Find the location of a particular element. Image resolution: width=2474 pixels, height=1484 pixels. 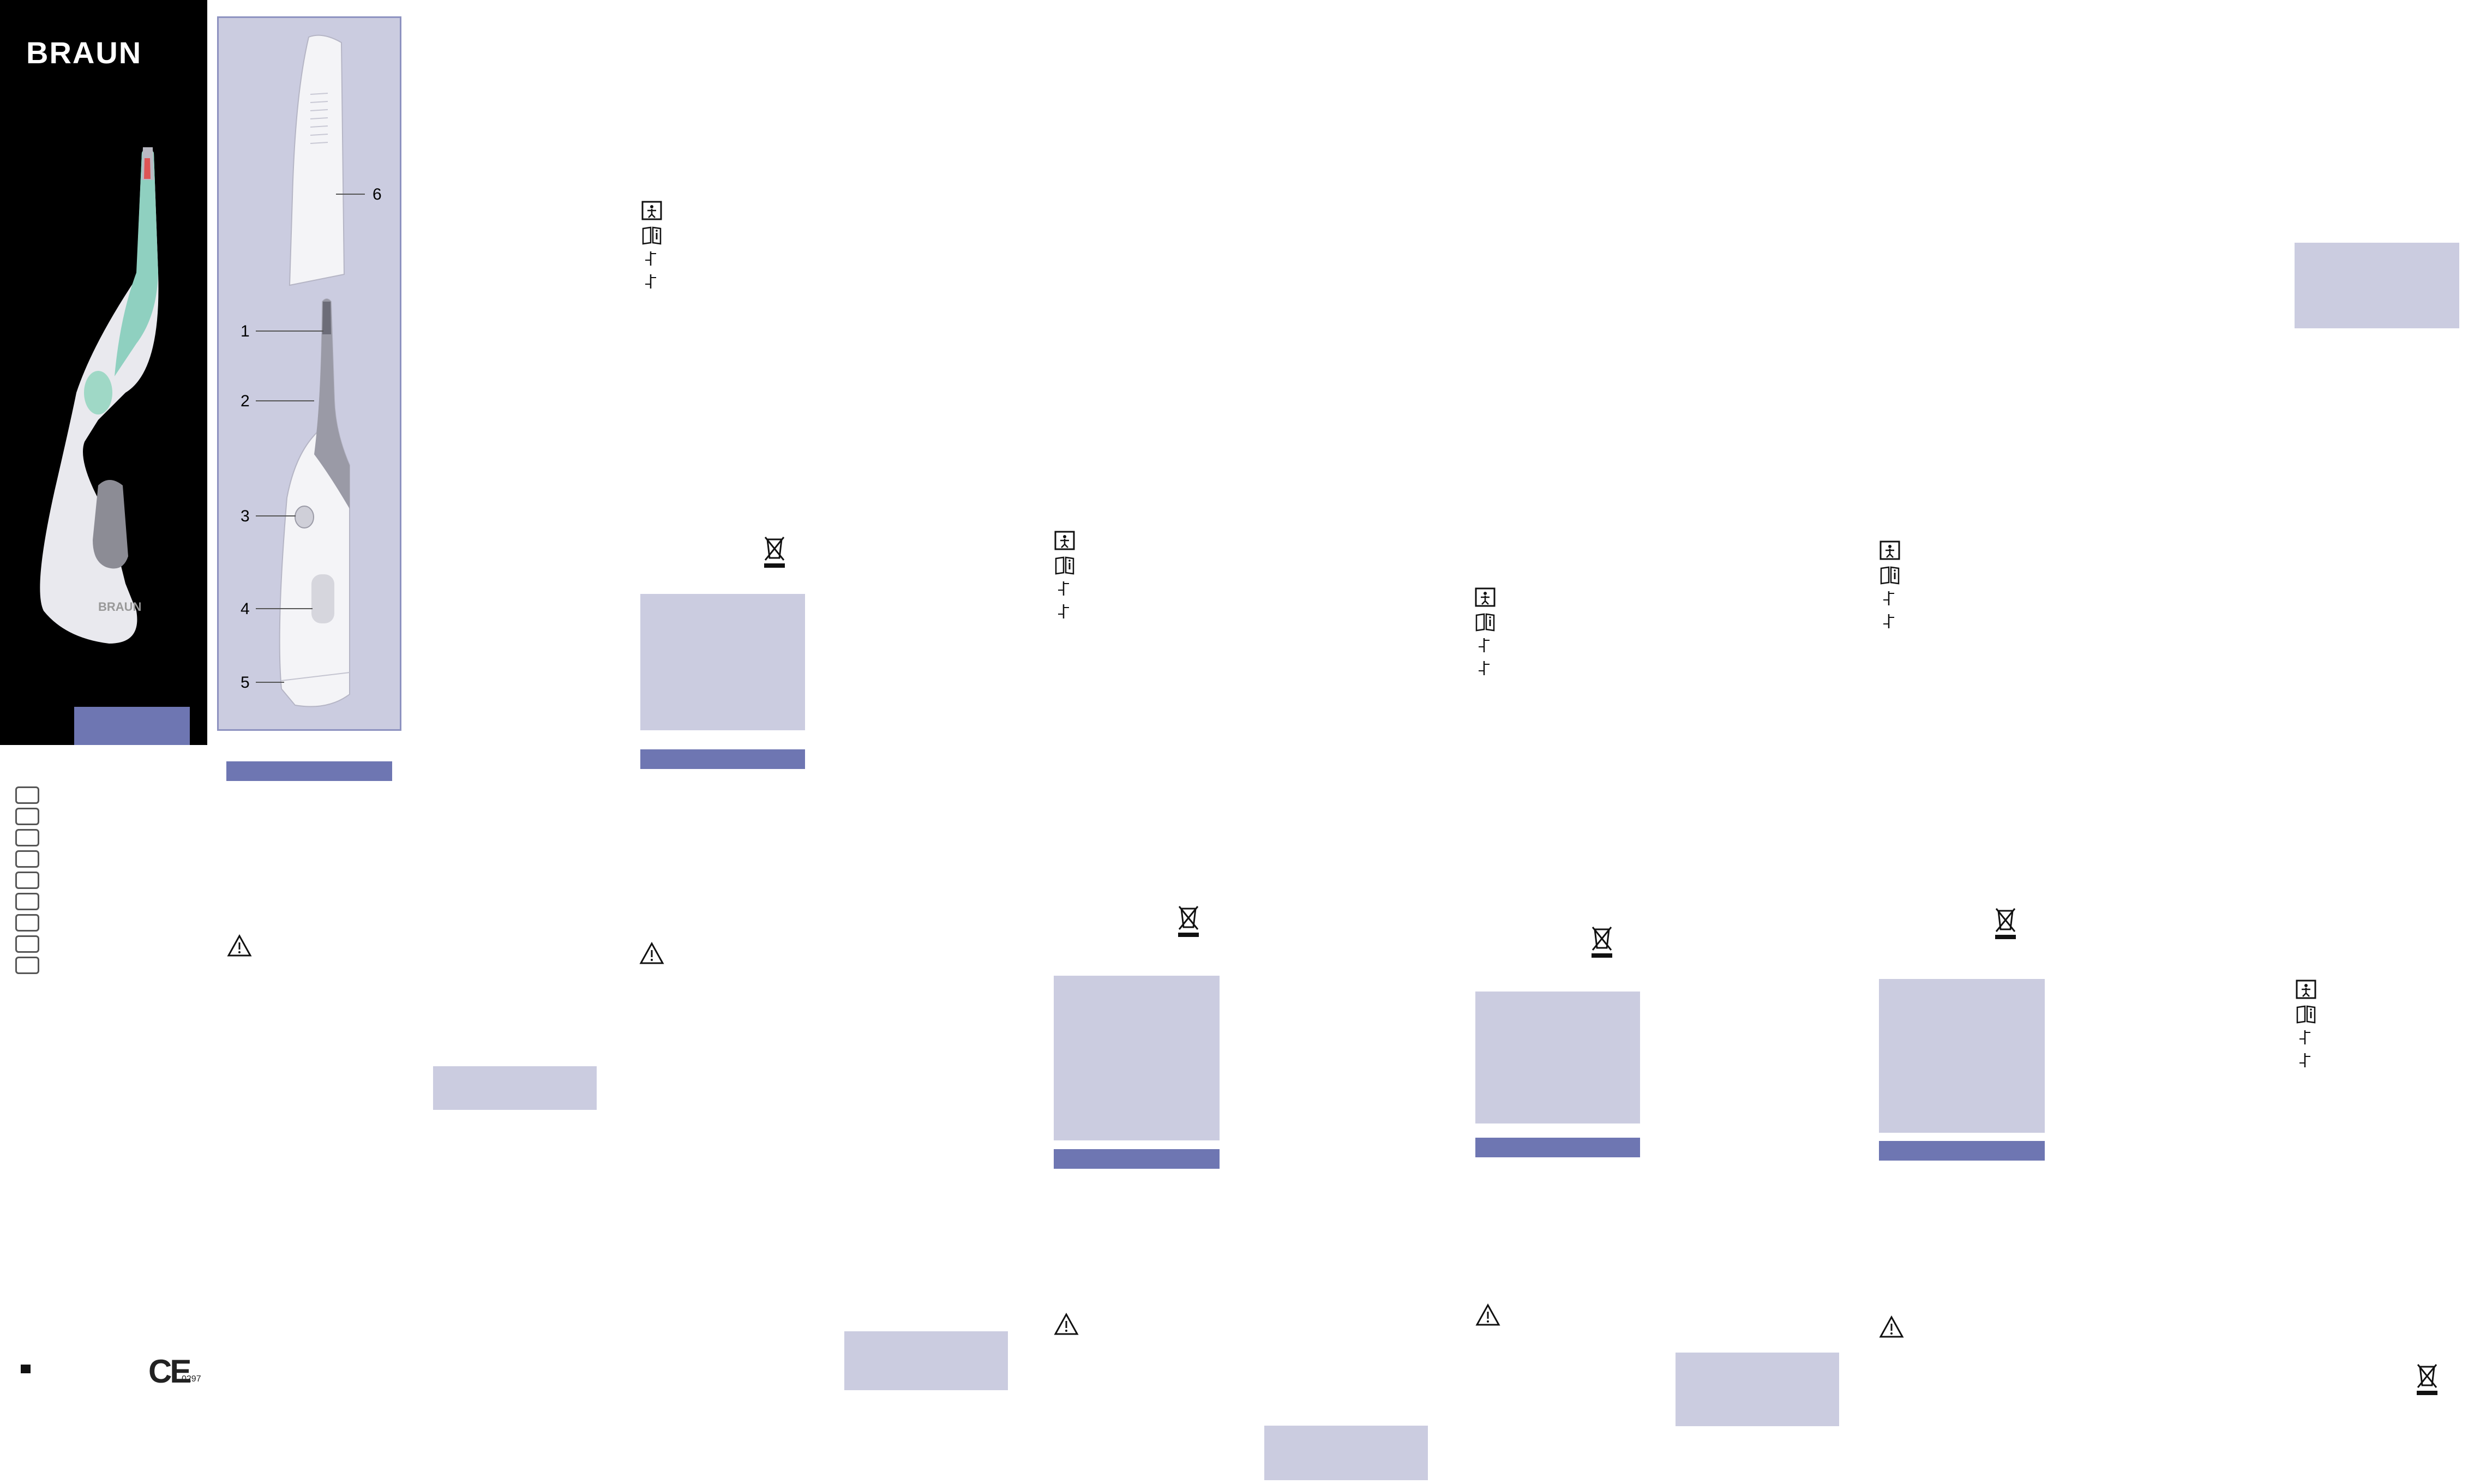

notified-body-number: 0297 is located at coordinates (192, 1379).